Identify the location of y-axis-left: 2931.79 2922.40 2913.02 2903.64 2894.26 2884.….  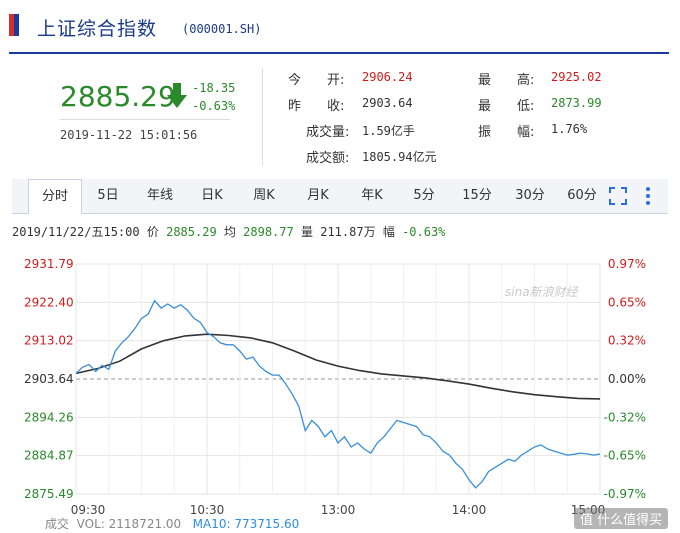
(49, 379).